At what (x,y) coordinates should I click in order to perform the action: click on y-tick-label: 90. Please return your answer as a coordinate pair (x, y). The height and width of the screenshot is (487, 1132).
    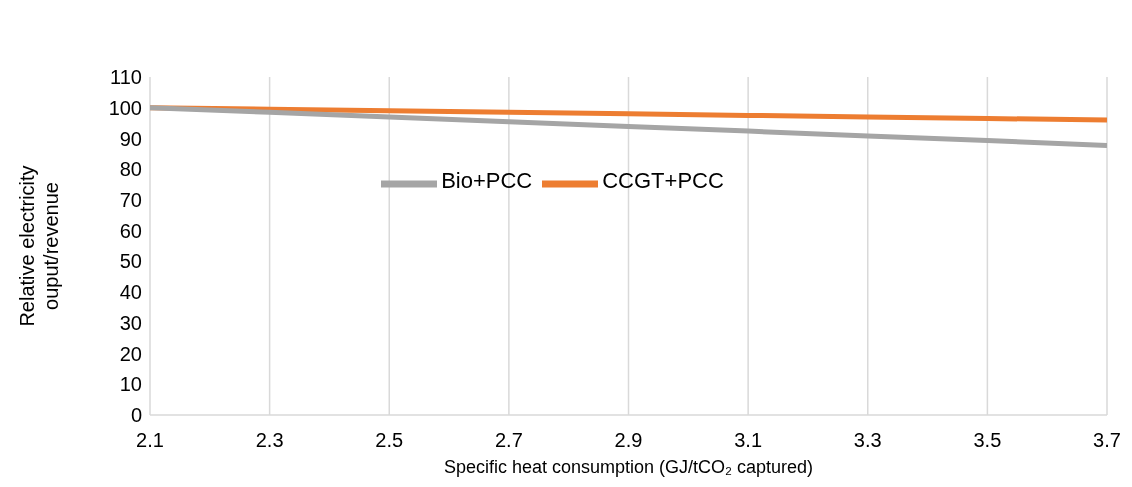
    Looking at the image, I should click on (130, 138).